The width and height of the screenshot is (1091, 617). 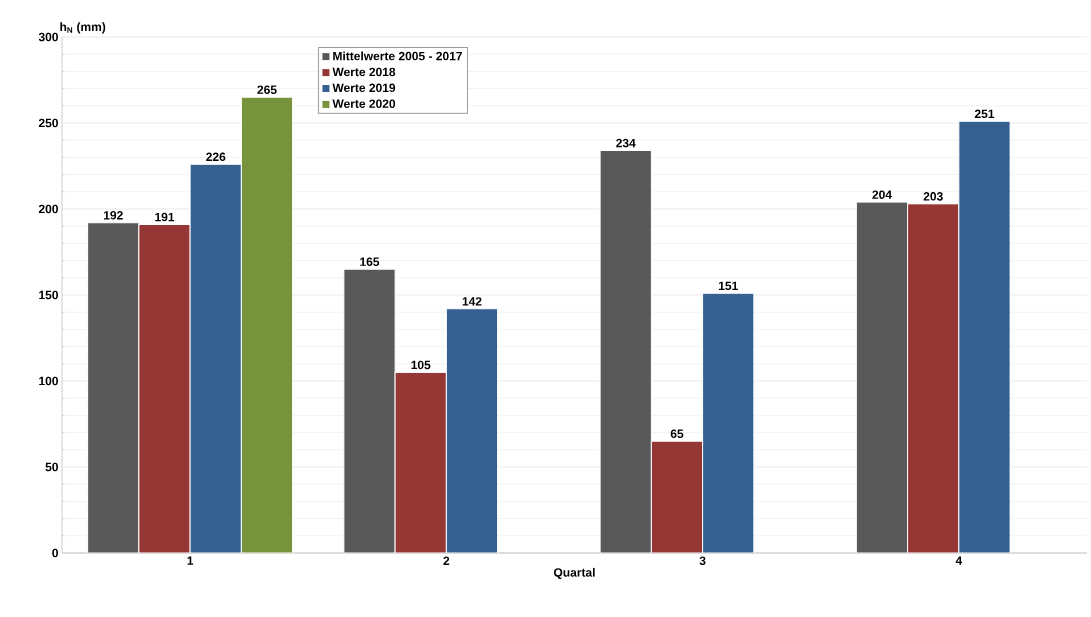 What do you see at coordinates (216, 157) in the screenshot?
I see `data-label: 226` at bounding box center [216, 157].